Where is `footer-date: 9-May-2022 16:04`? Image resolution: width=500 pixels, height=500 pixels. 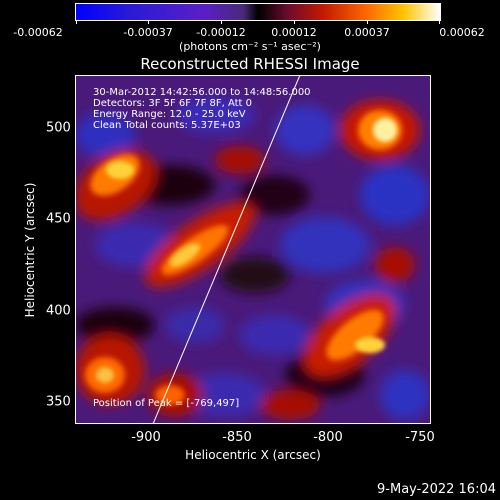 footer-date: 9-May-2022 16:04 is located at coordinates (436, 489).